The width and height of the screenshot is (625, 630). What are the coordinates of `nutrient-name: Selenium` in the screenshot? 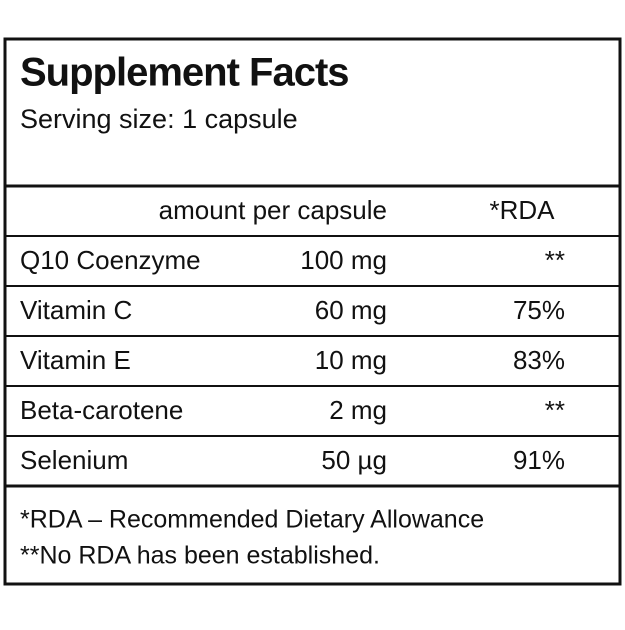 It's located at (74, 460).